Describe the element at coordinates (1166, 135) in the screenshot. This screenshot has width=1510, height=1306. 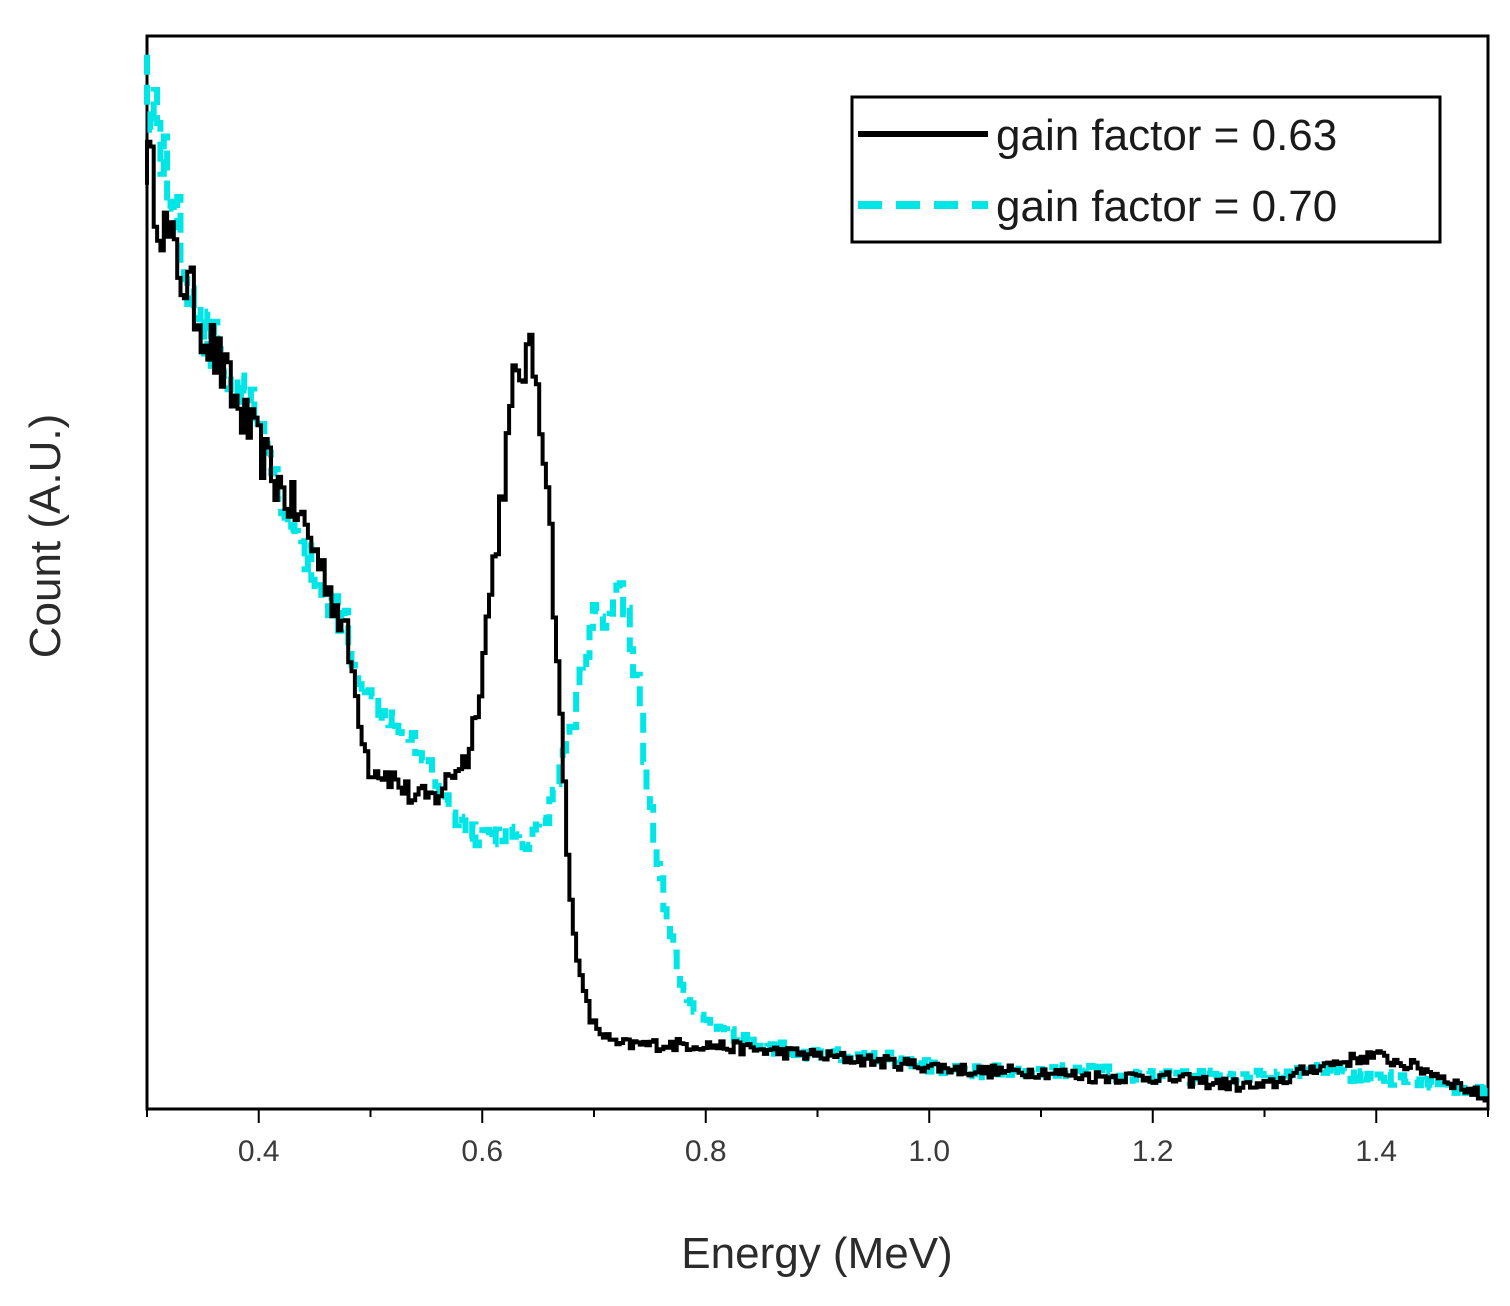
I see `legend-label-gain-0-63: gain factor = 0.63` at that location.